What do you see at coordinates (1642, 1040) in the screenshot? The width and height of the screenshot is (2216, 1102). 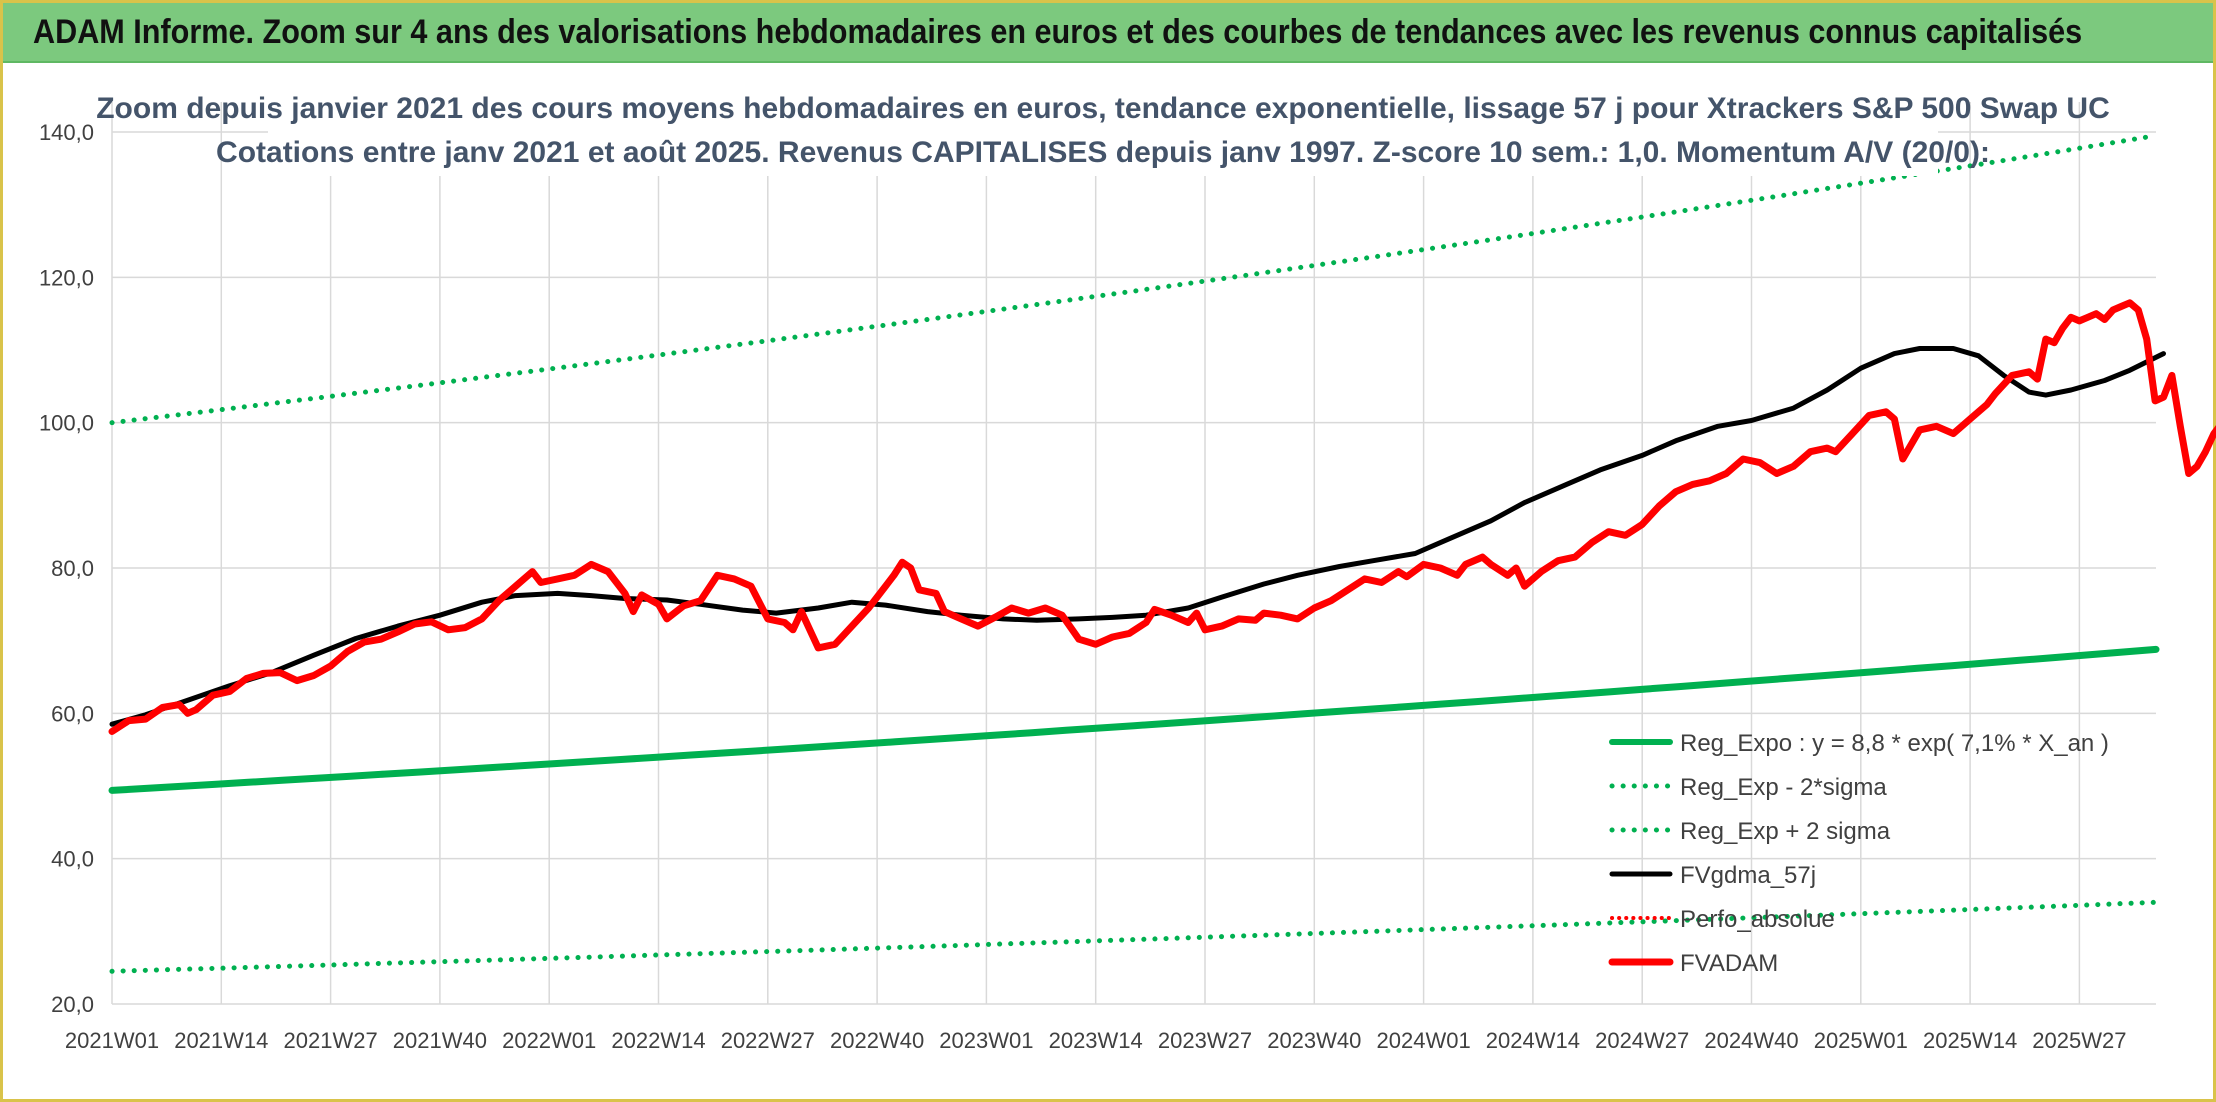 I see `x-tick-label: 2024W27` at bounding box center [1642, 1040].